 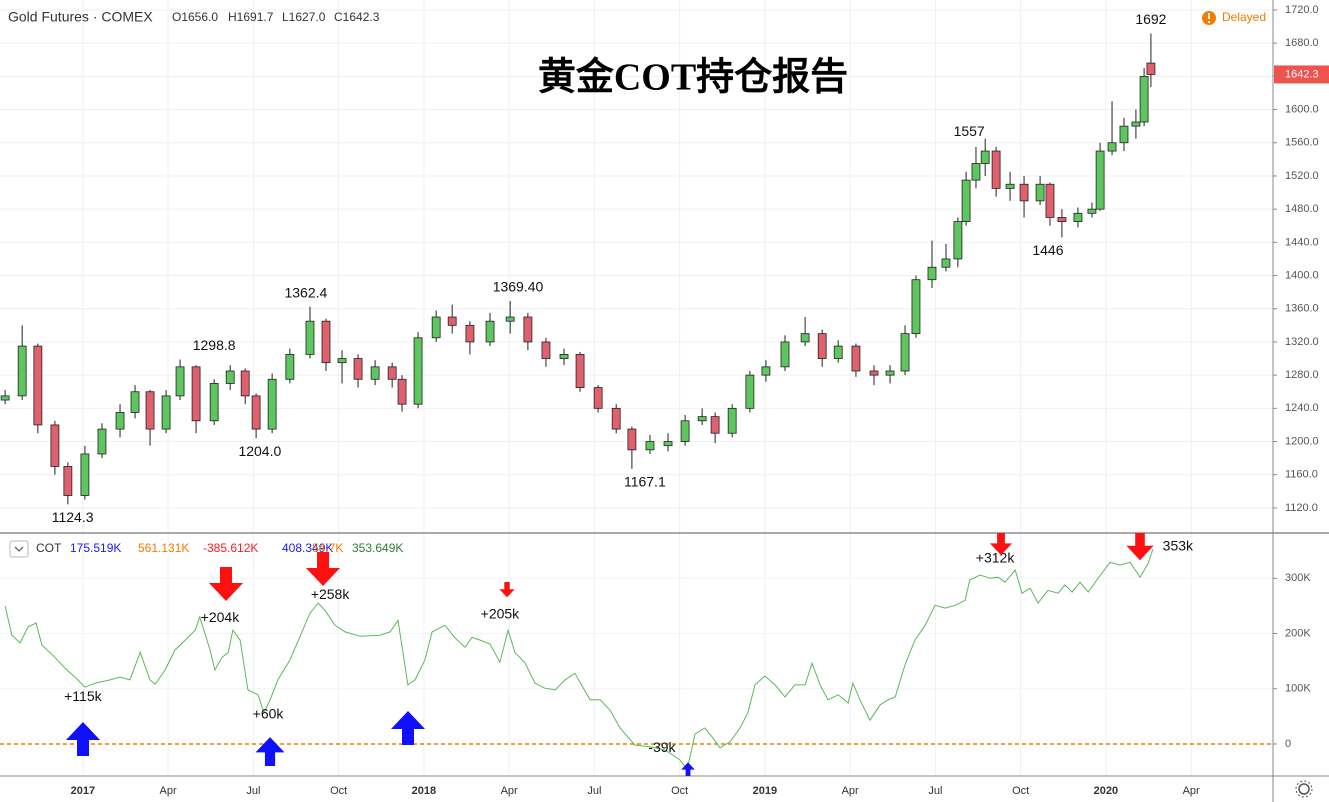 I want to click on cot-annotation: 353k, so click(x=1178, y=546).